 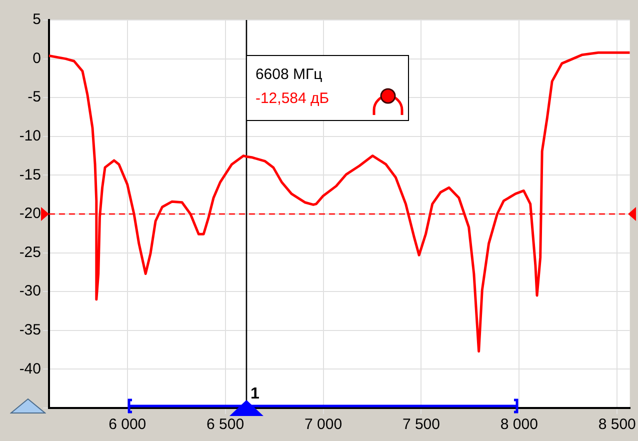 What do you see at coordinates (127, 425) in the screenshot?
I see `x-tick-label: 6 000` at bounding box center [127, 425].